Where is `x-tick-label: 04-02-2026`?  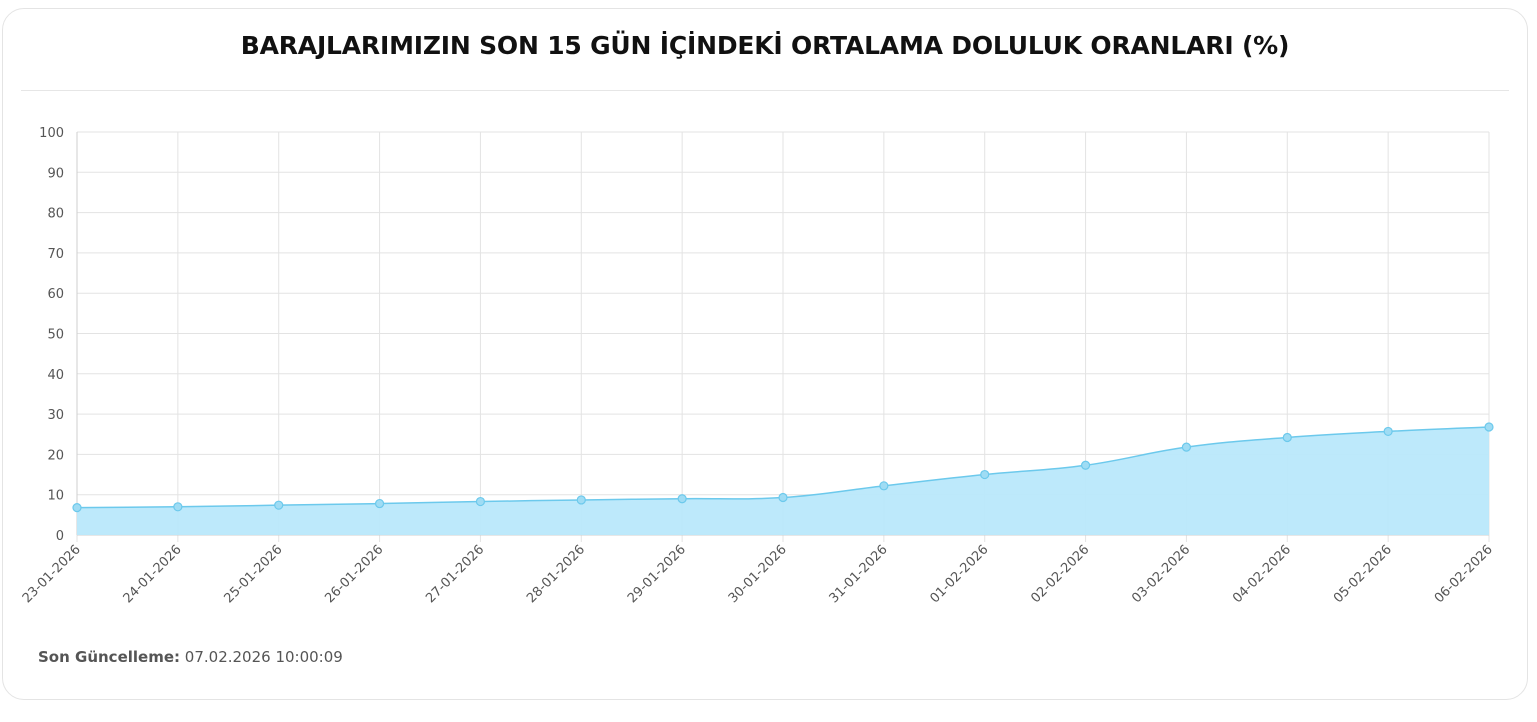 x-tick-label: 04-02-2026 is located at coordinates (1262, 574).